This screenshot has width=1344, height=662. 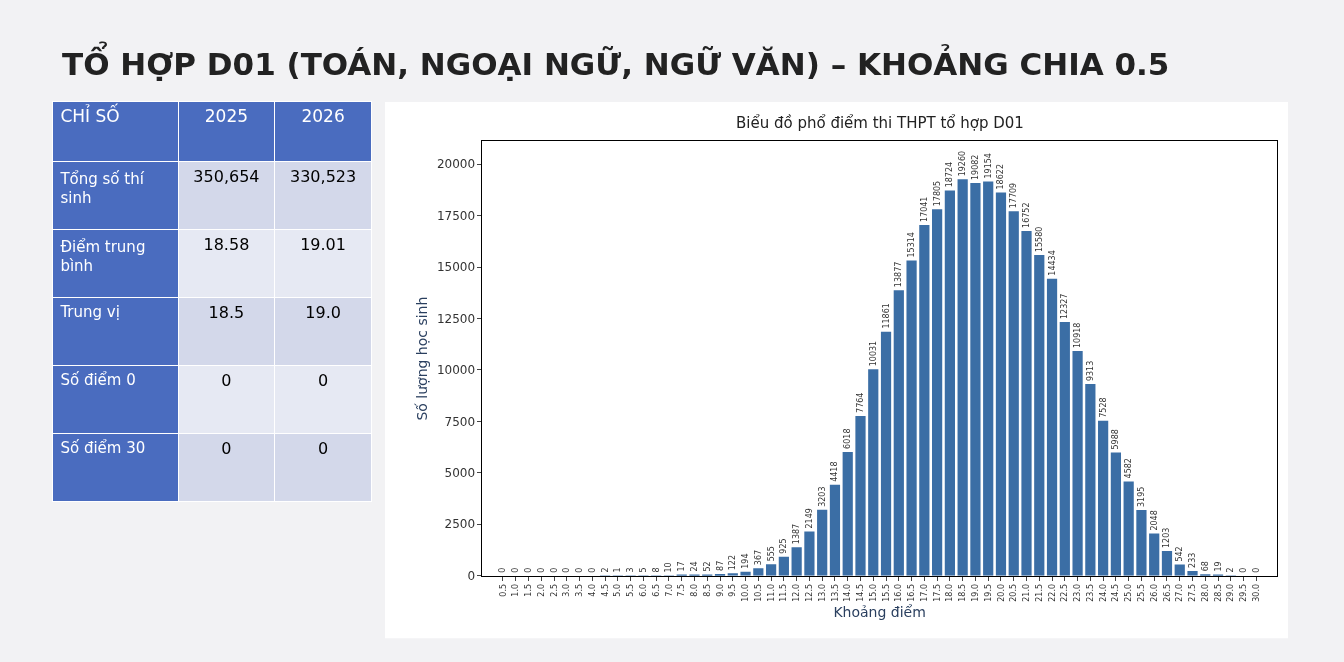 I want to click on data-label: 15314, so click(x=912, y=245).